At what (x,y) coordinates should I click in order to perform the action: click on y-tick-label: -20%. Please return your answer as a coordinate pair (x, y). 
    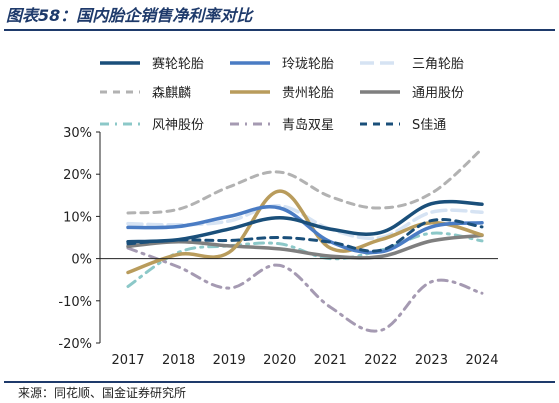
    Looking at the image, I should click on (75, 344).